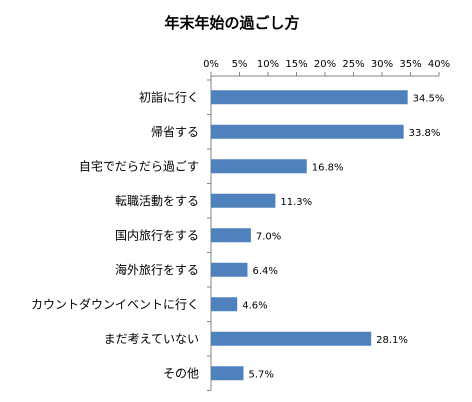 The width and height of the screenshot is (472, 402). I want to click on data-label: 4.6%, so click(254, 305).